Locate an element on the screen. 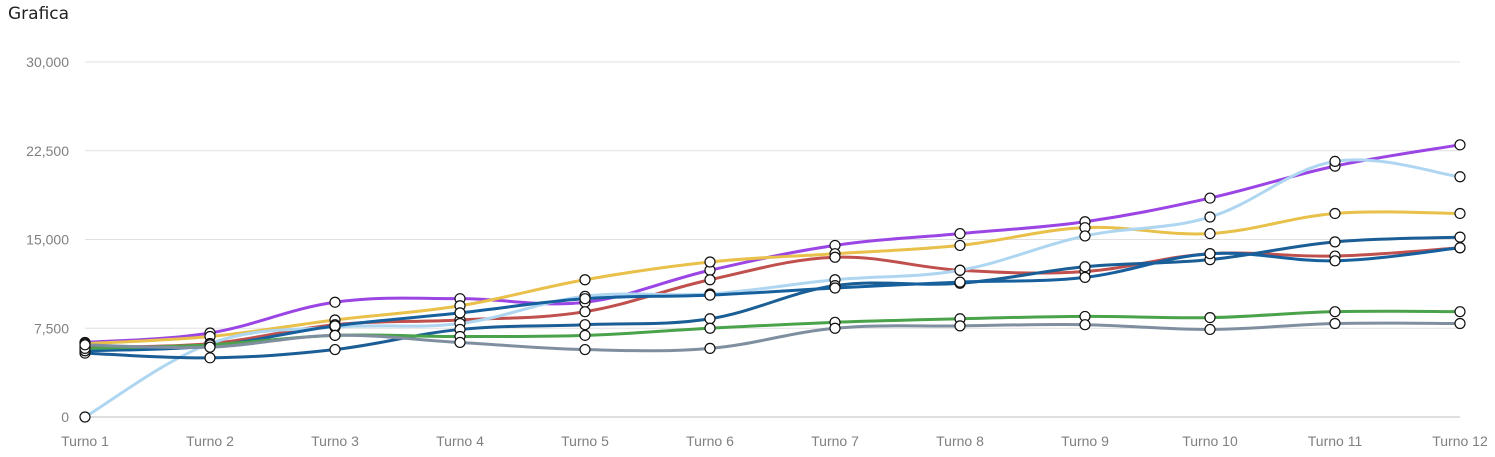  x-tick-label: Turno 6 is located at coordinates (710, 441).